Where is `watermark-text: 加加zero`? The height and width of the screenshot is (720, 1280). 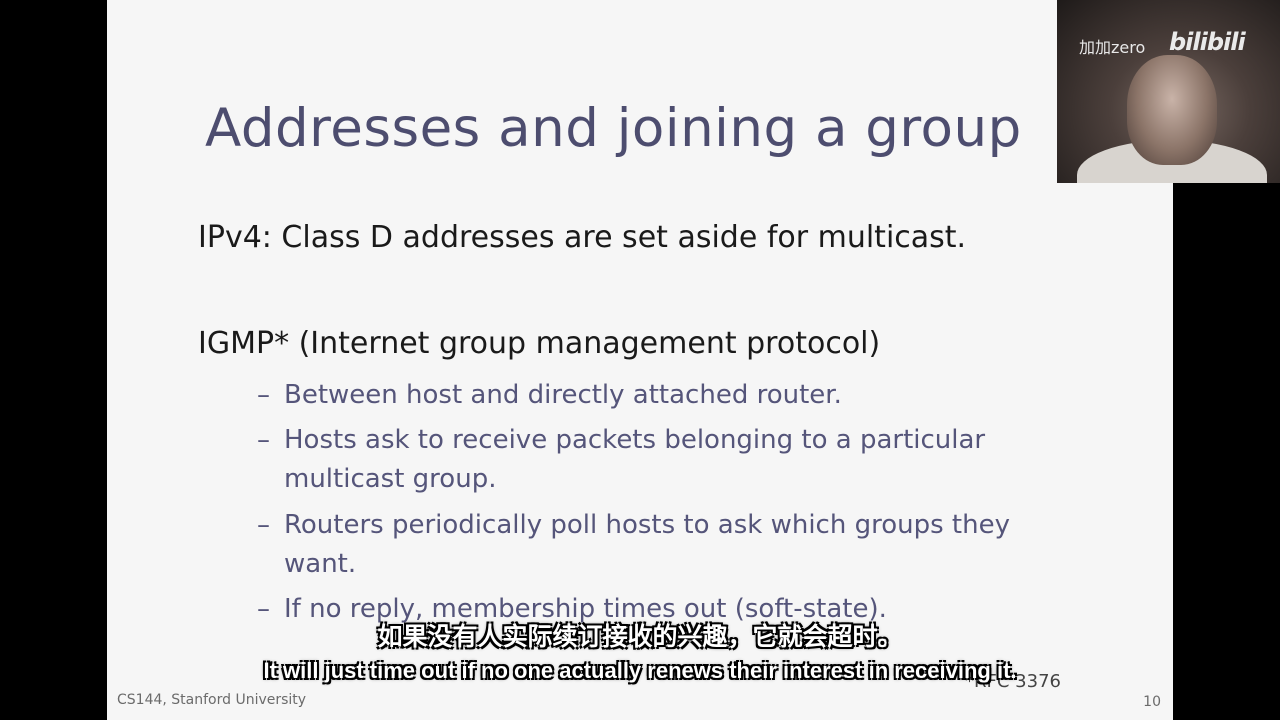
watermark-text: 加加zero is located at coordinates (1112, 47).